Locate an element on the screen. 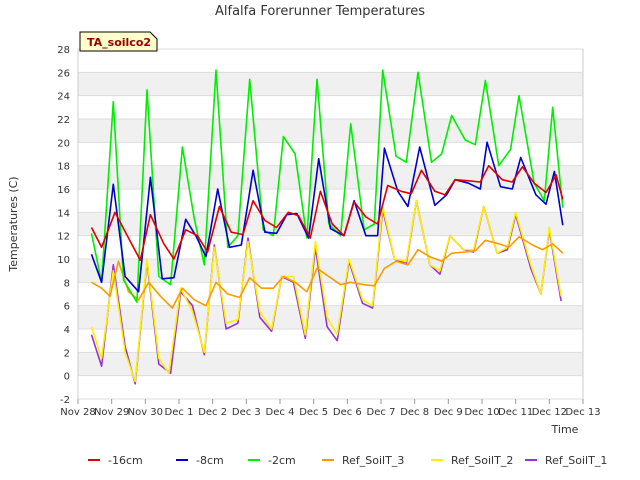  site-label-box: TA_soilco2 is located at coordinates (118, 41).